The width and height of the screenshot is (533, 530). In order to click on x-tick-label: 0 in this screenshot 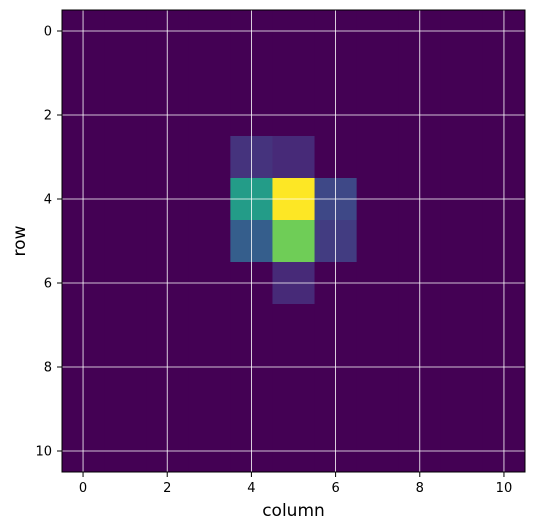, I will do `click(83, 488)`.